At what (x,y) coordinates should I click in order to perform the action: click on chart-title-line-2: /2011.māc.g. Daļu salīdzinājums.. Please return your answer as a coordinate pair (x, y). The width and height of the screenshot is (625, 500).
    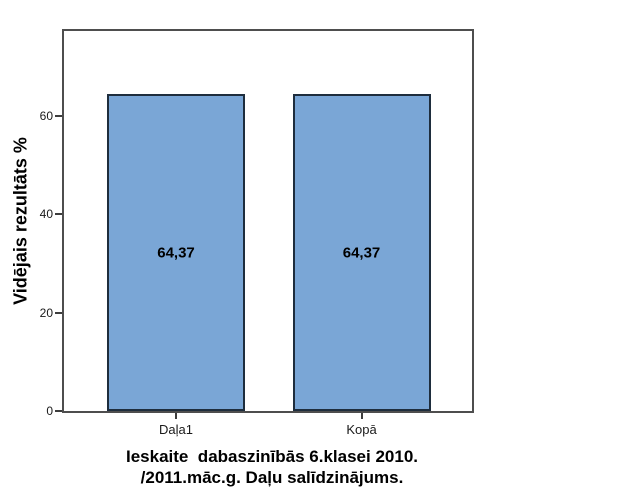
    Looking at the image, I should click on (272, 477).